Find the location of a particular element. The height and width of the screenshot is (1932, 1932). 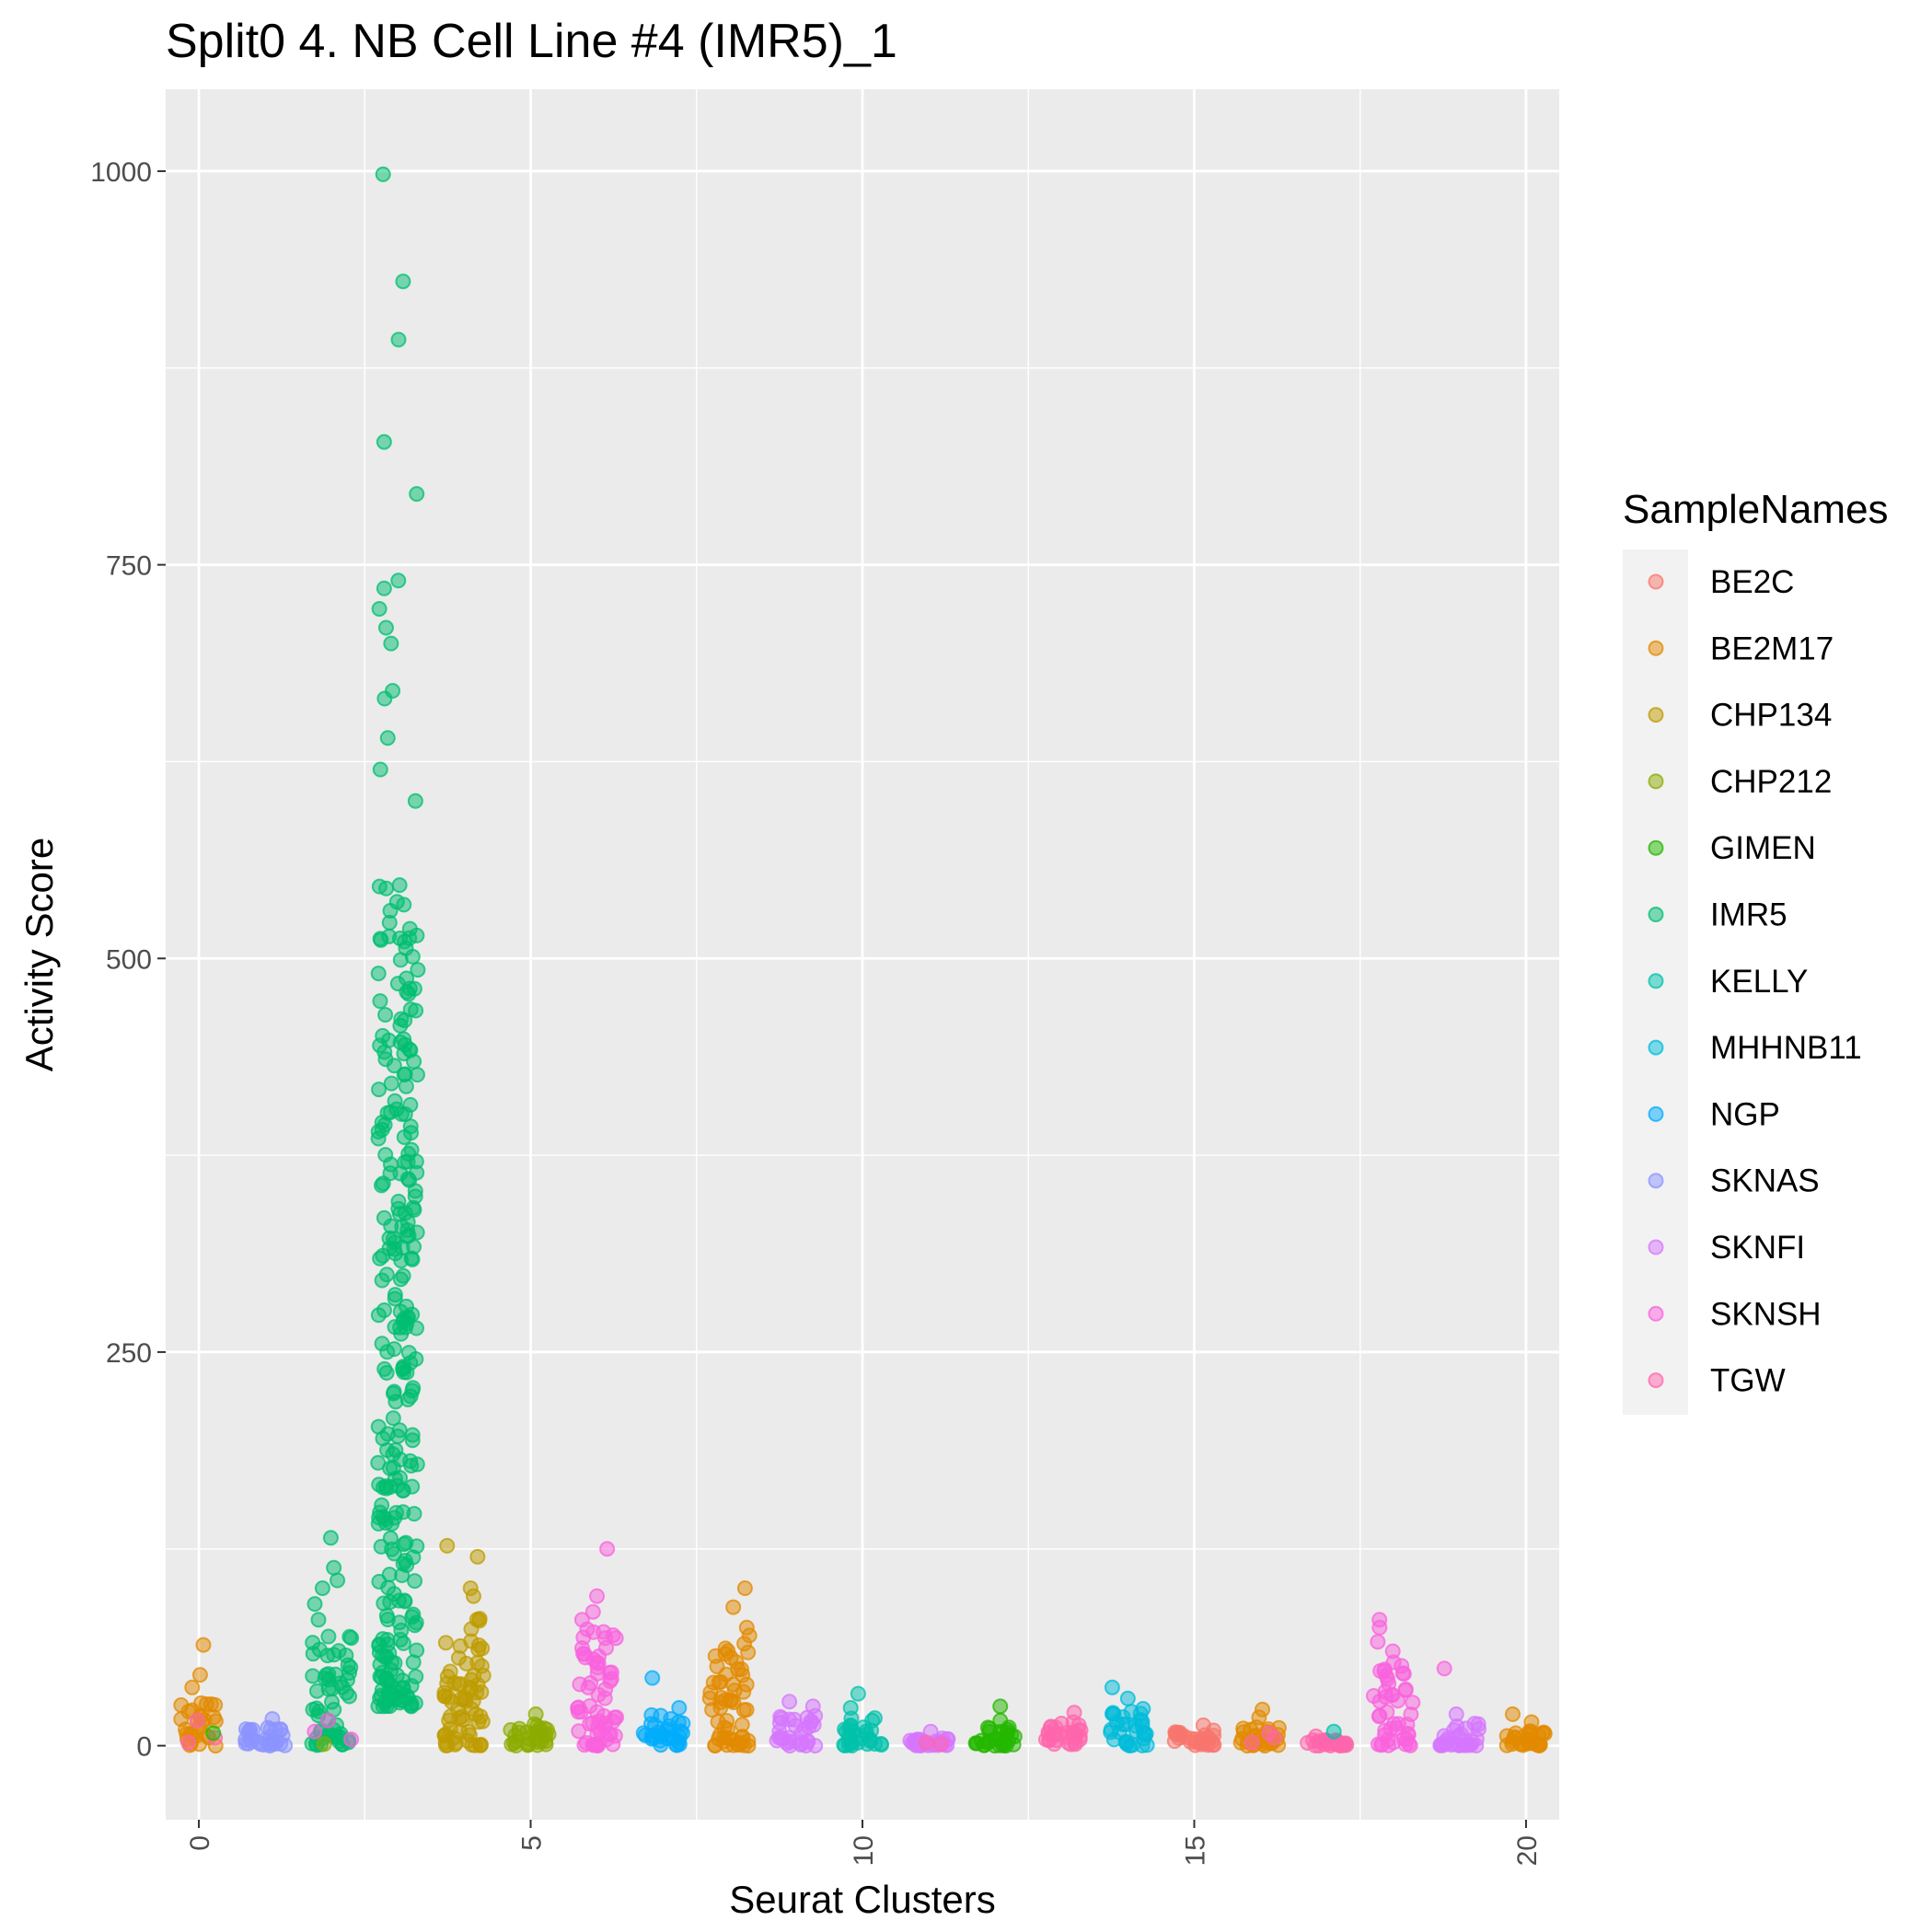

legend-label: NGP is located at coordinates (1745, 1114).